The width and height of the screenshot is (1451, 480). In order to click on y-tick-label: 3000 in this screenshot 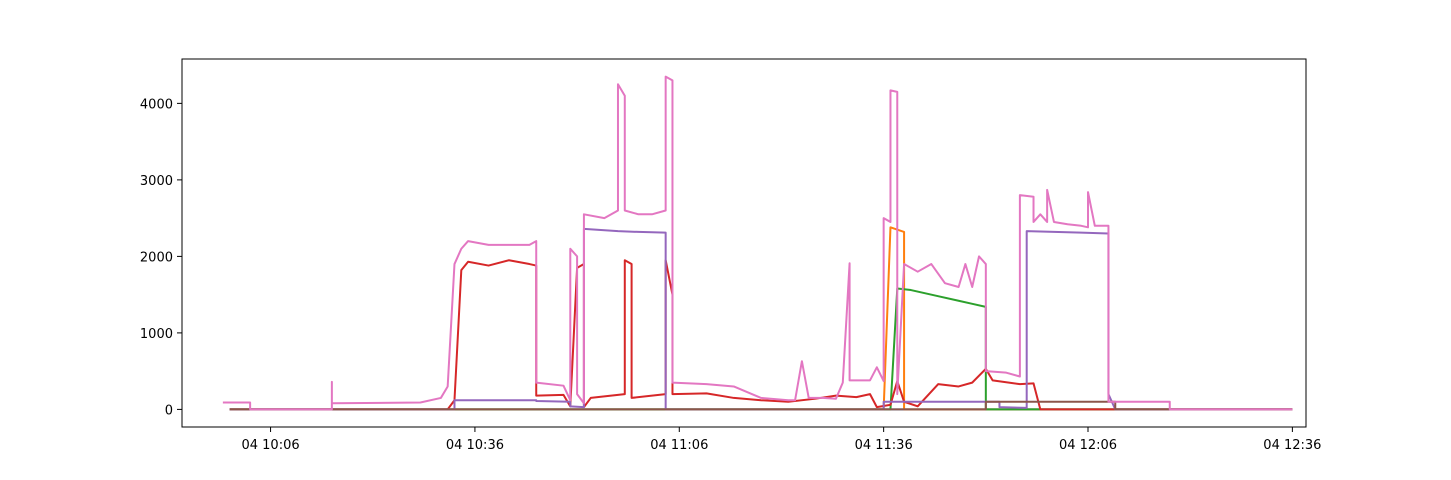, I will do `click(156, 181)`.